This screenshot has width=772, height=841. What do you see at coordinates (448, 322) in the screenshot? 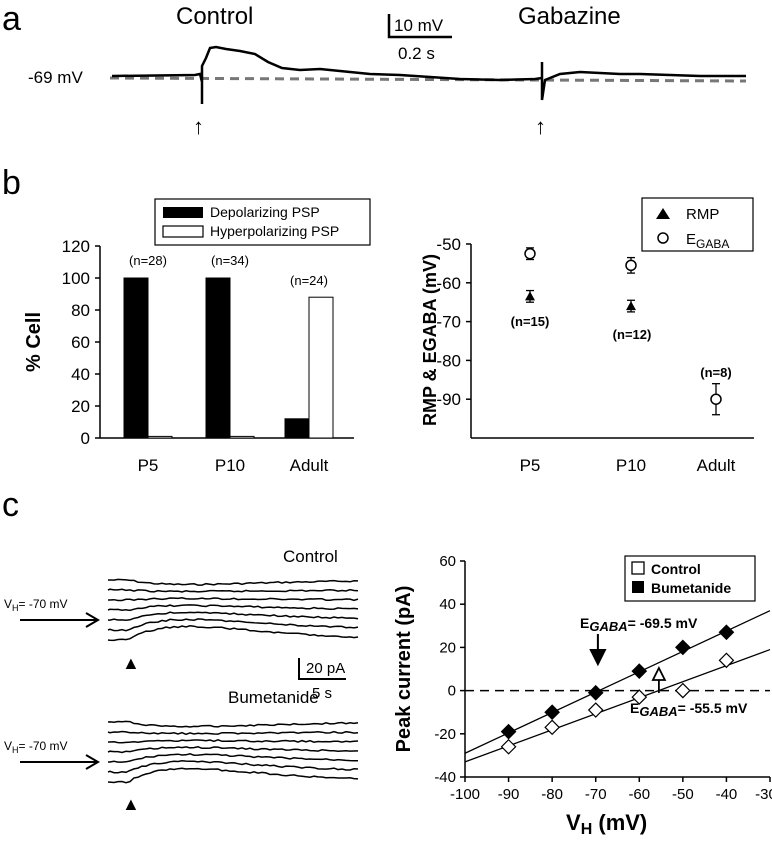
I see `rmp-y-tick-label: -70` at bounding box center [448, 322].